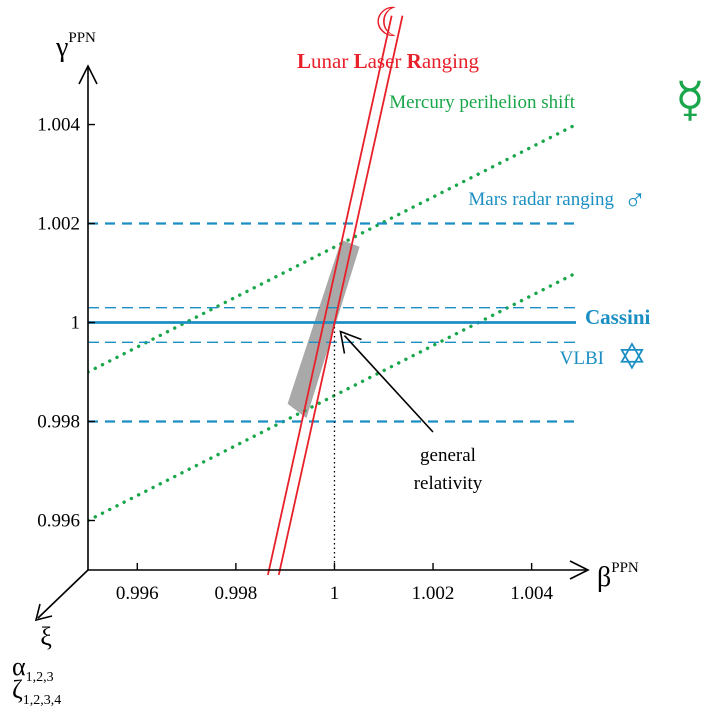 The image size is (728, 712). What do you see at coordinates (58, 224) in the screenshot?
I see `y-tick-label-3: 1.002` at bounding box center [58, 224].